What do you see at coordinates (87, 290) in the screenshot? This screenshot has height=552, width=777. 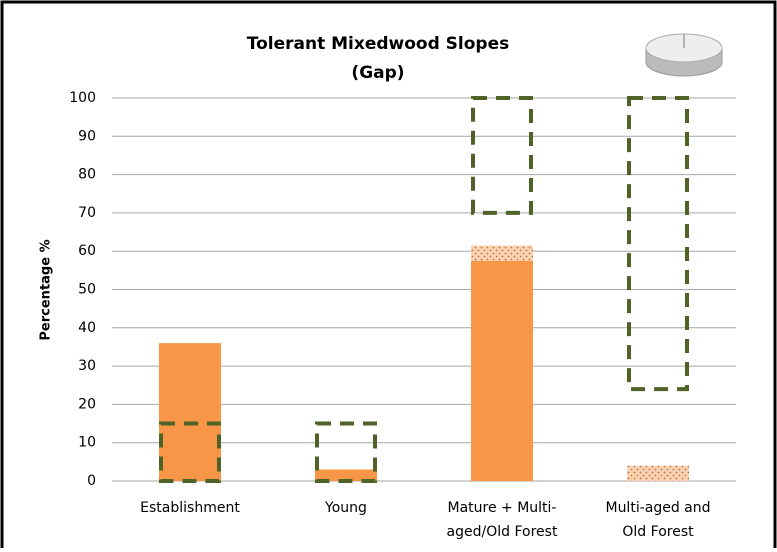 I see `y-tick-label: 50` at bounding box center [87, 290].